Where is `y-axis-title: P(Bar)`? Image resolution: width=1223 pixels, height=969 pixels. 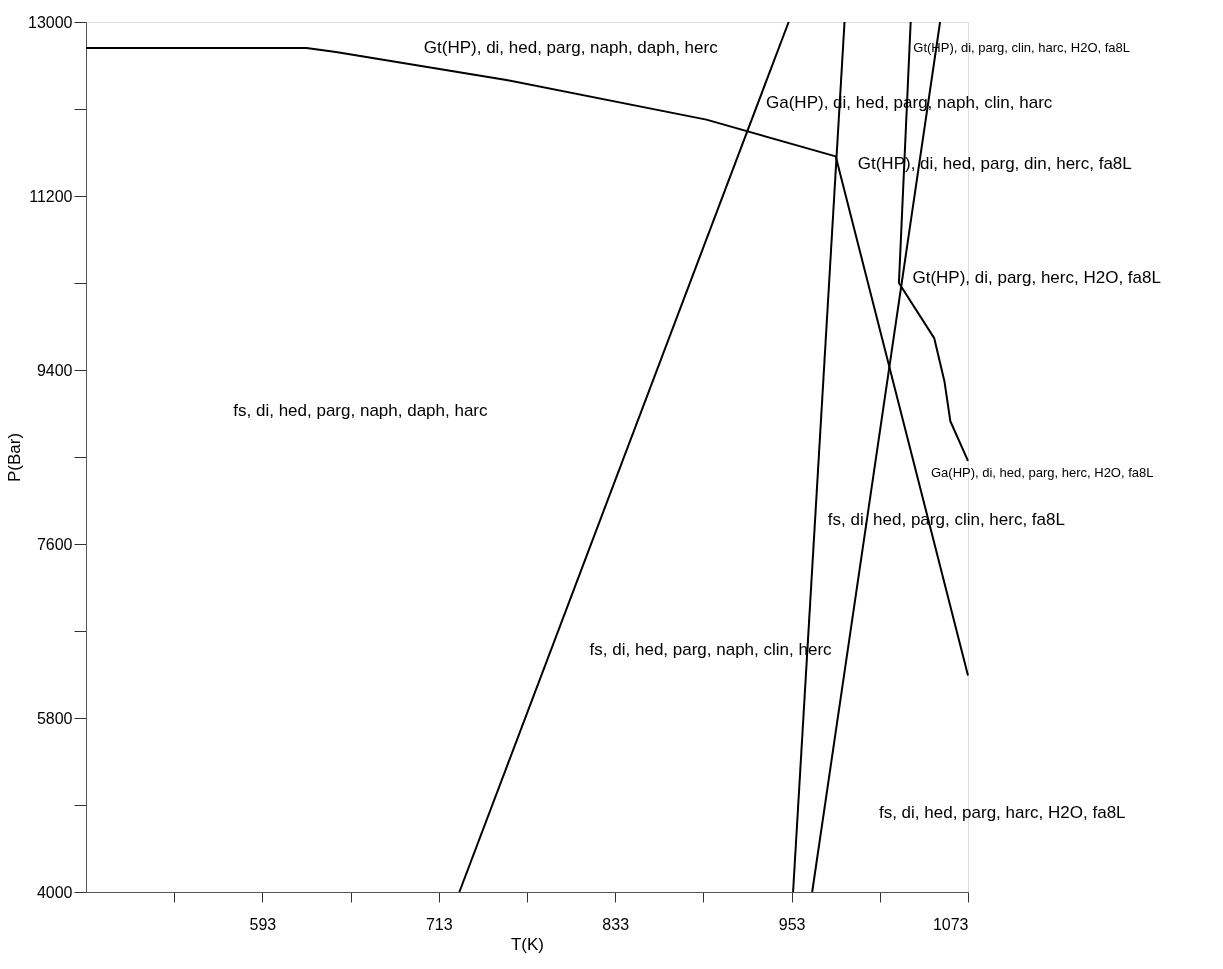 y-axis-title: P(Bar) is located at coordinates (15, 457).